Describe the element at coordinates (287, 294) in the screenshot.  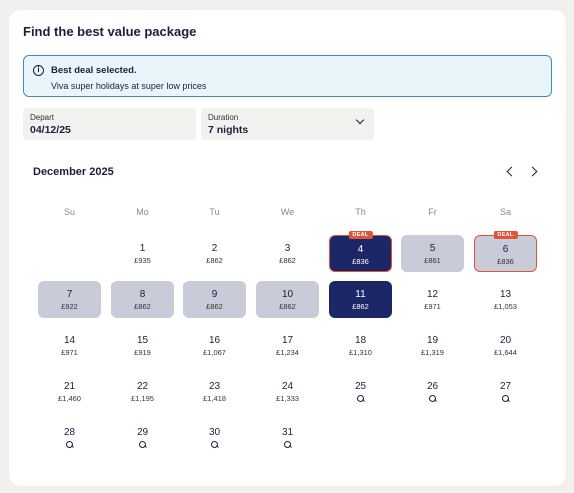
I see `day-number: 10` at that location.